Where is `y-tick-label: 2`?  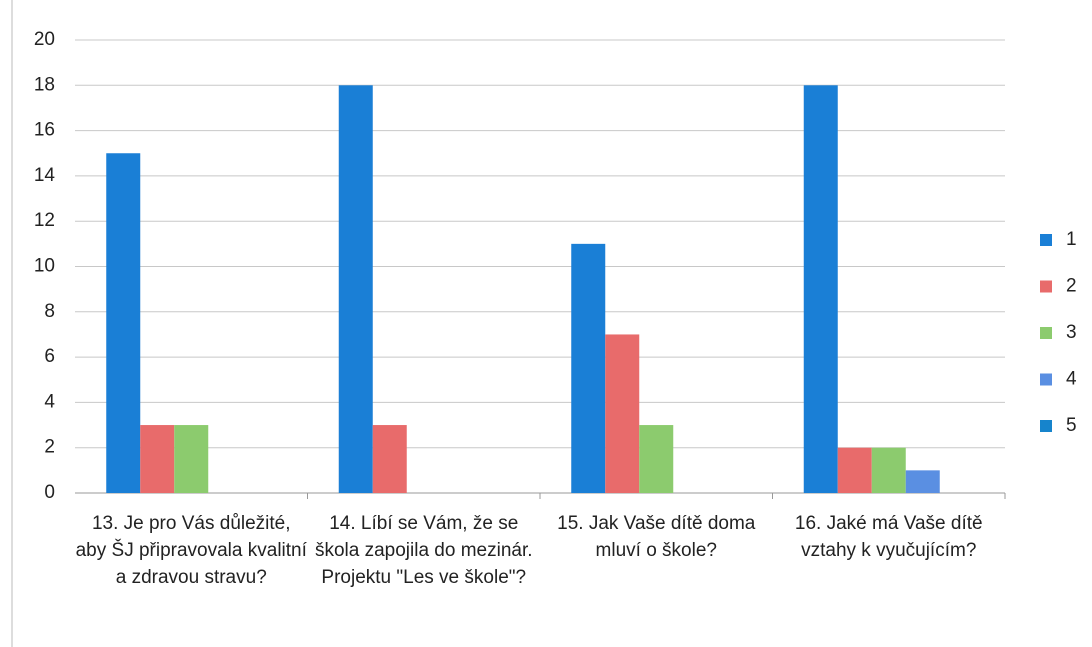 y-tick-label: 2 is located at coordinates (49, 447).